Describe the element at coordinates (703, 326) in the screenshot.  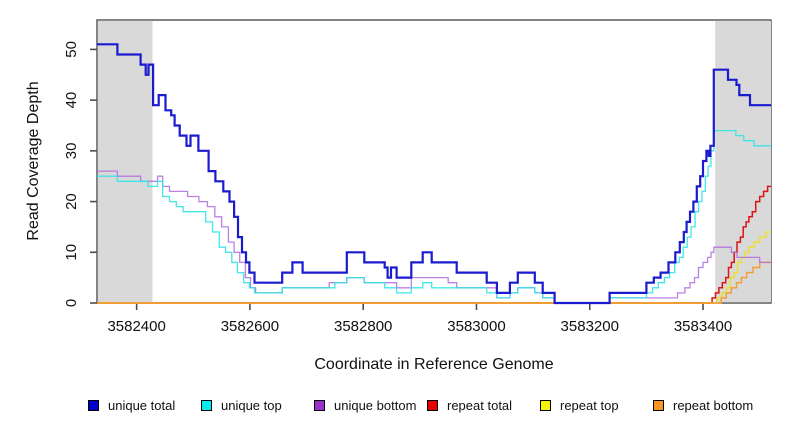
I see `x-tick-label: 3583400` at that location.